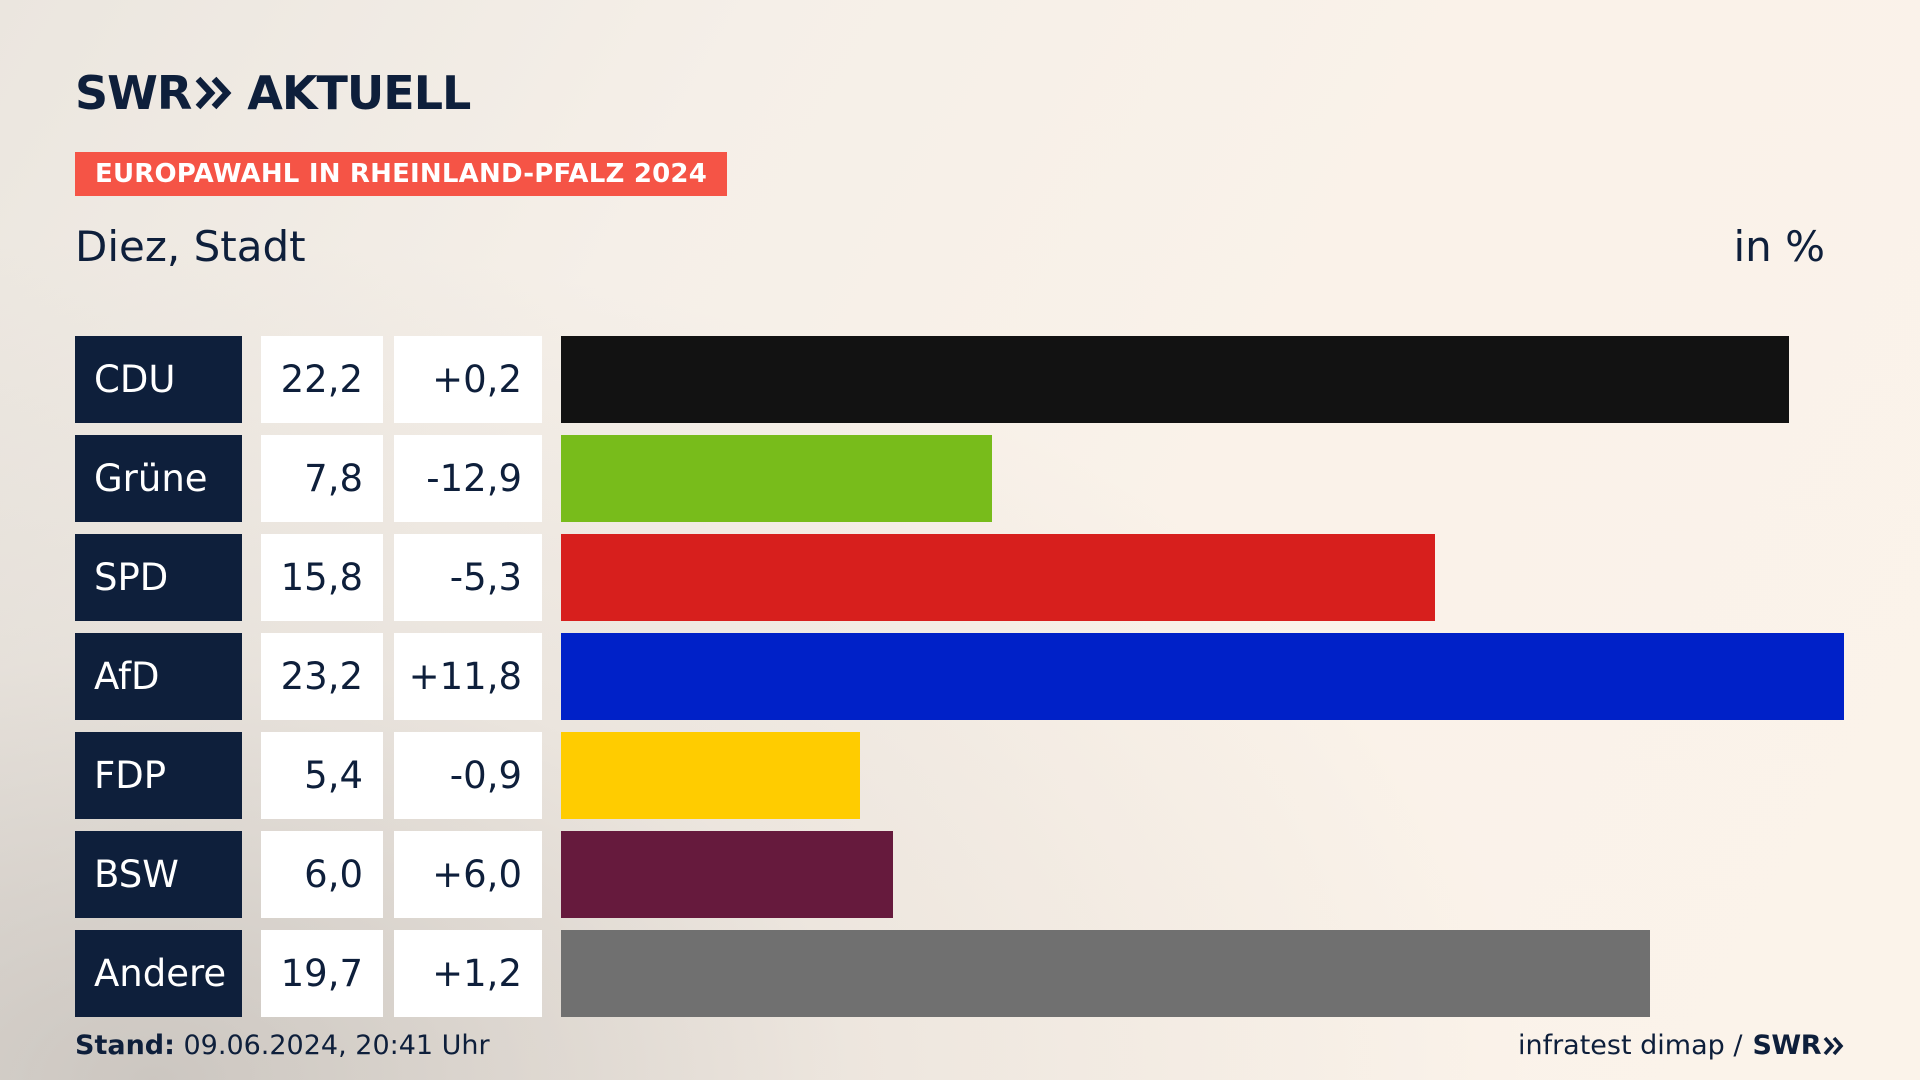 The width and height of the screenshot is (1920, 1080). What do you see at coordinates (158, 973) in the screenshot?
I see `party-label: Andere` at bounding box center [158, 973].